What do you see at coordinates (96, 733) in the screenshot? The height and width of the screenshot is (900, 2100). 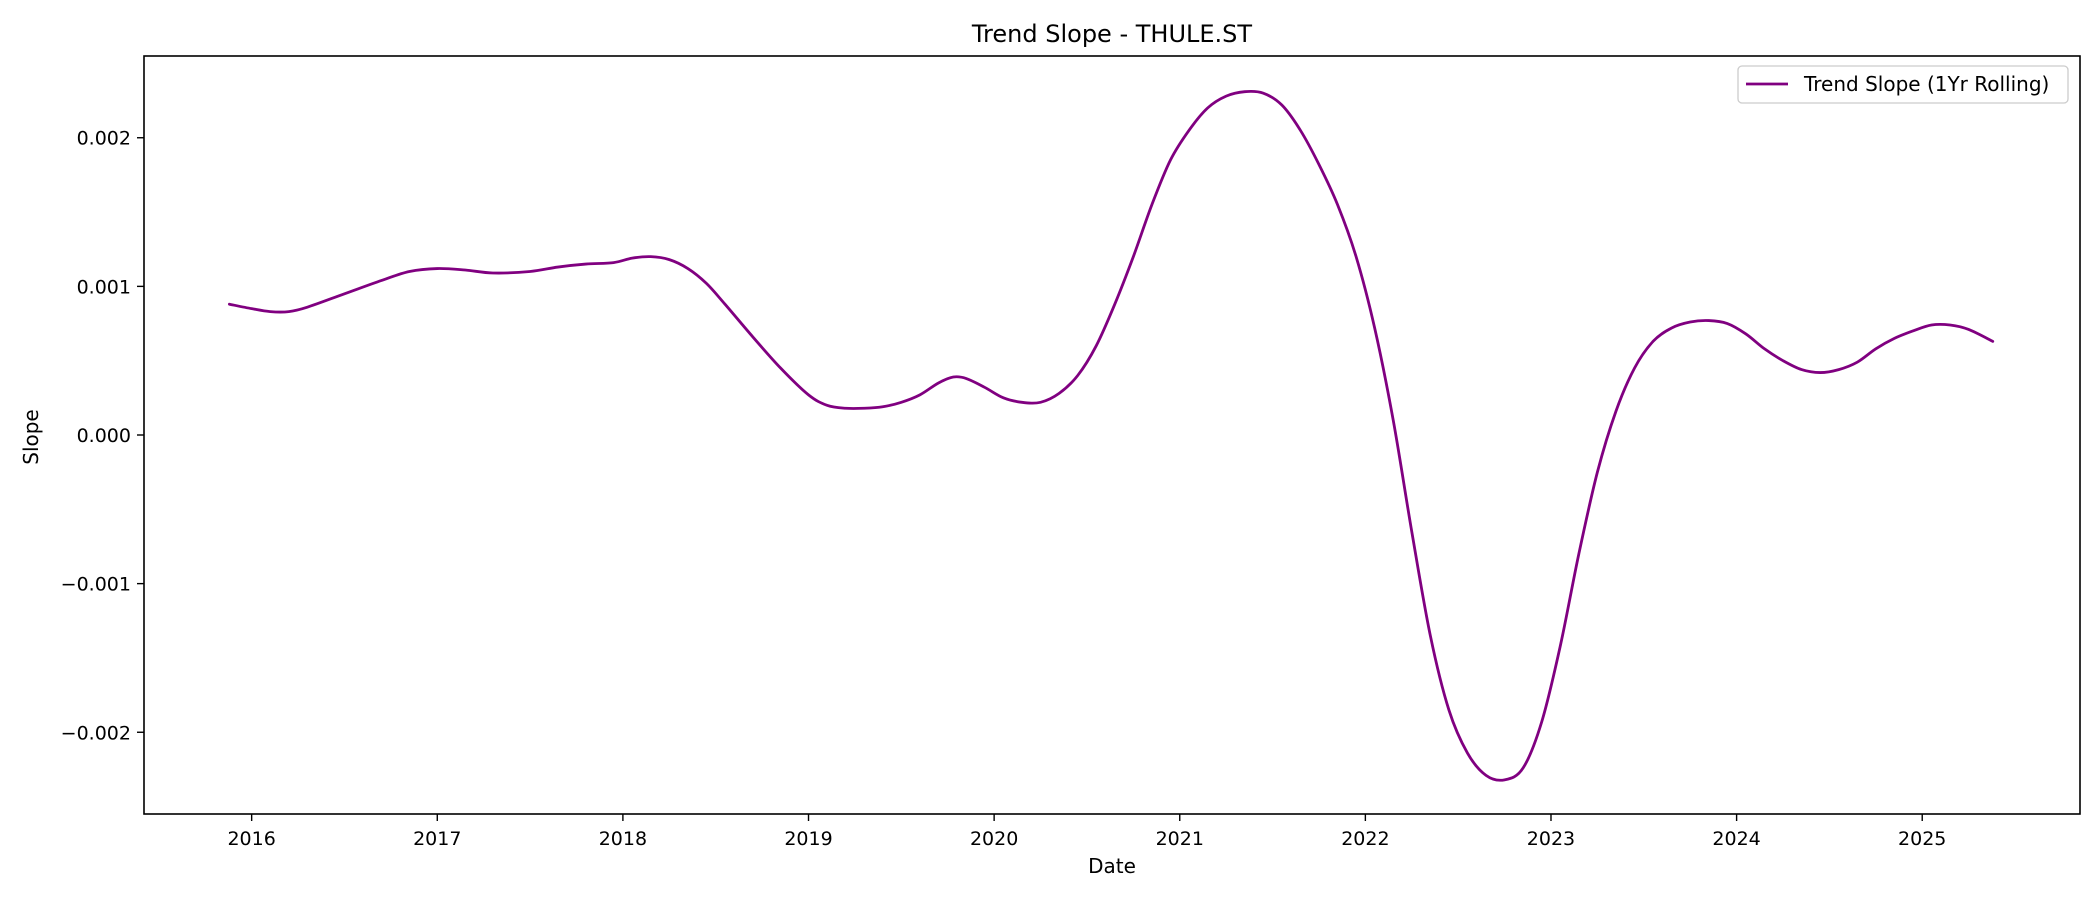 I see `y-tick-label: −0.002` at bounding box center [96, 733].